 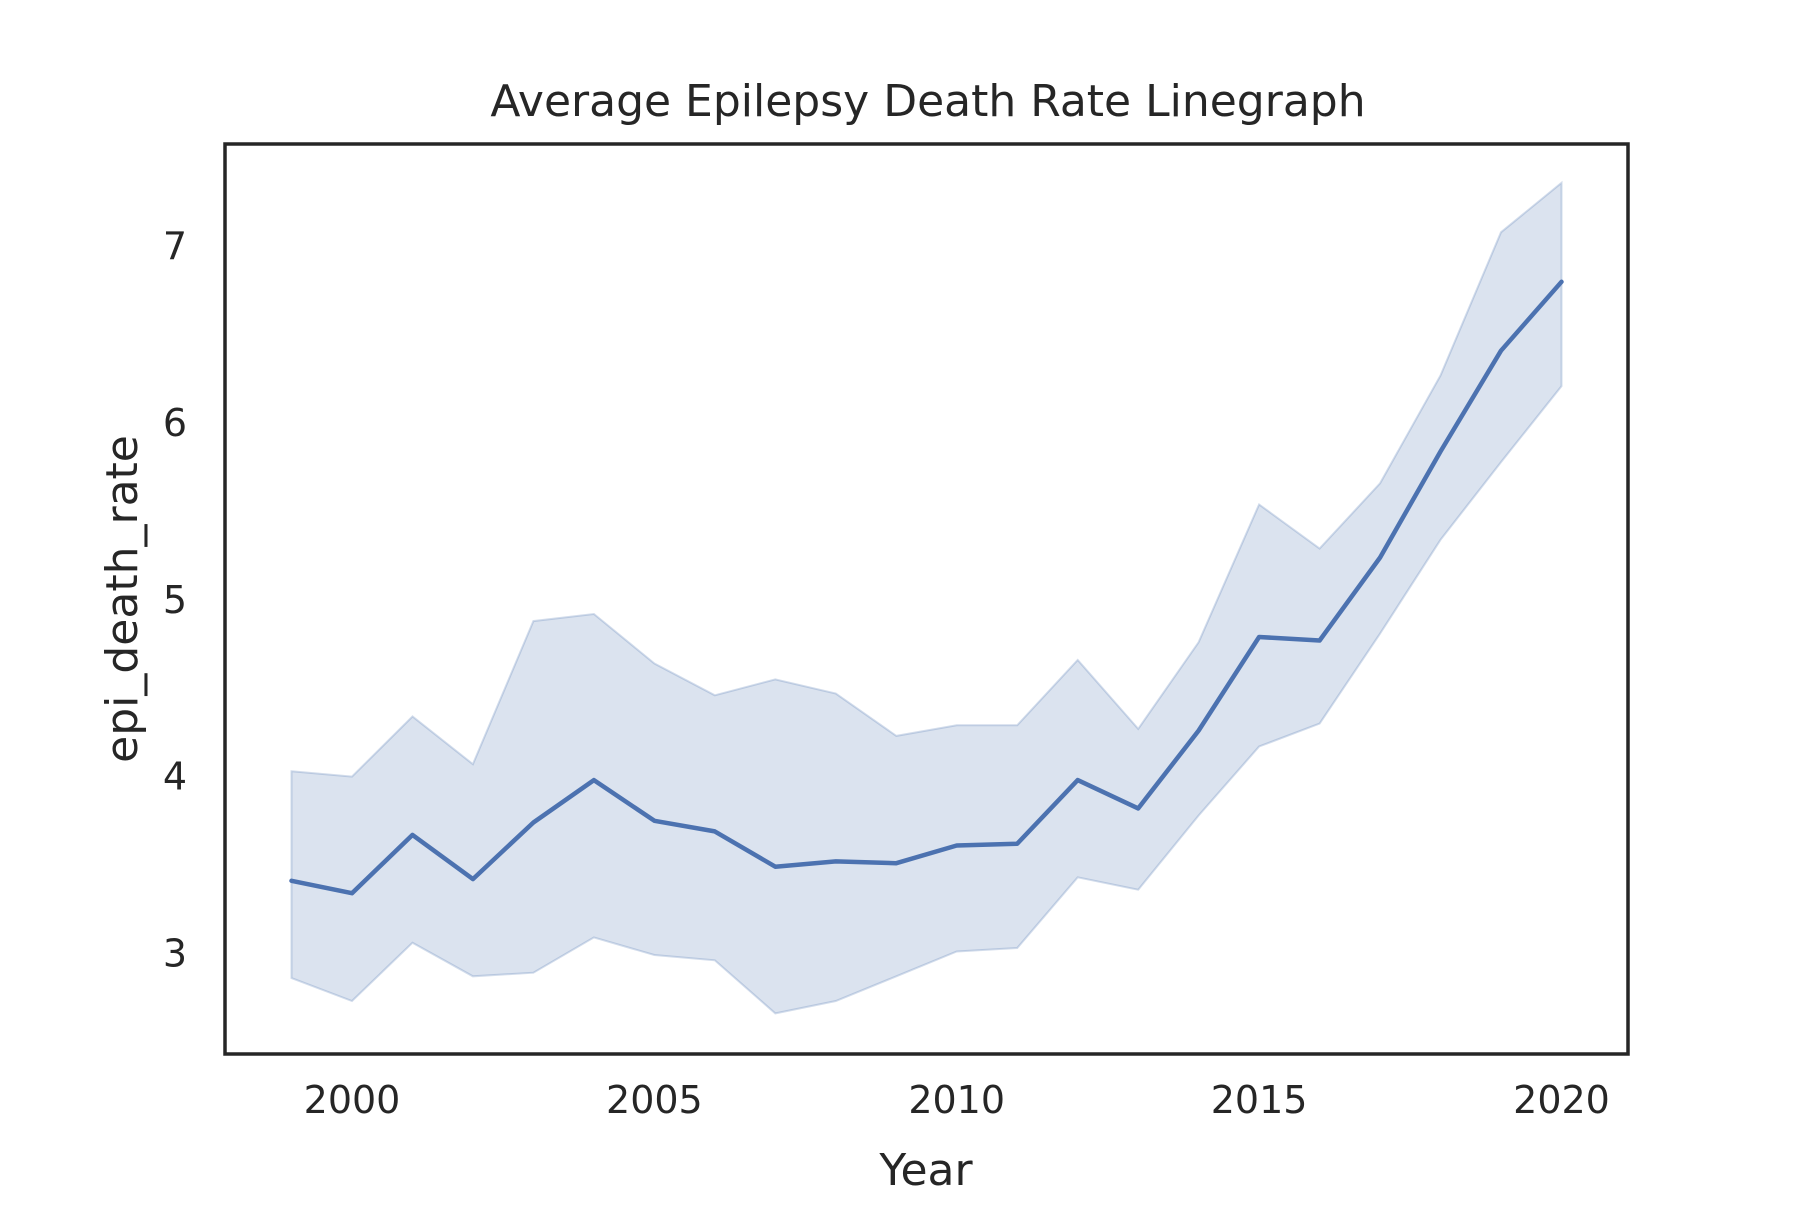 What do you see at coordinates (927, 101) in the screenshot?
I see `chart-title: Average Epilepsy Death Rate Linegraph` at bounding box center [927, 101].